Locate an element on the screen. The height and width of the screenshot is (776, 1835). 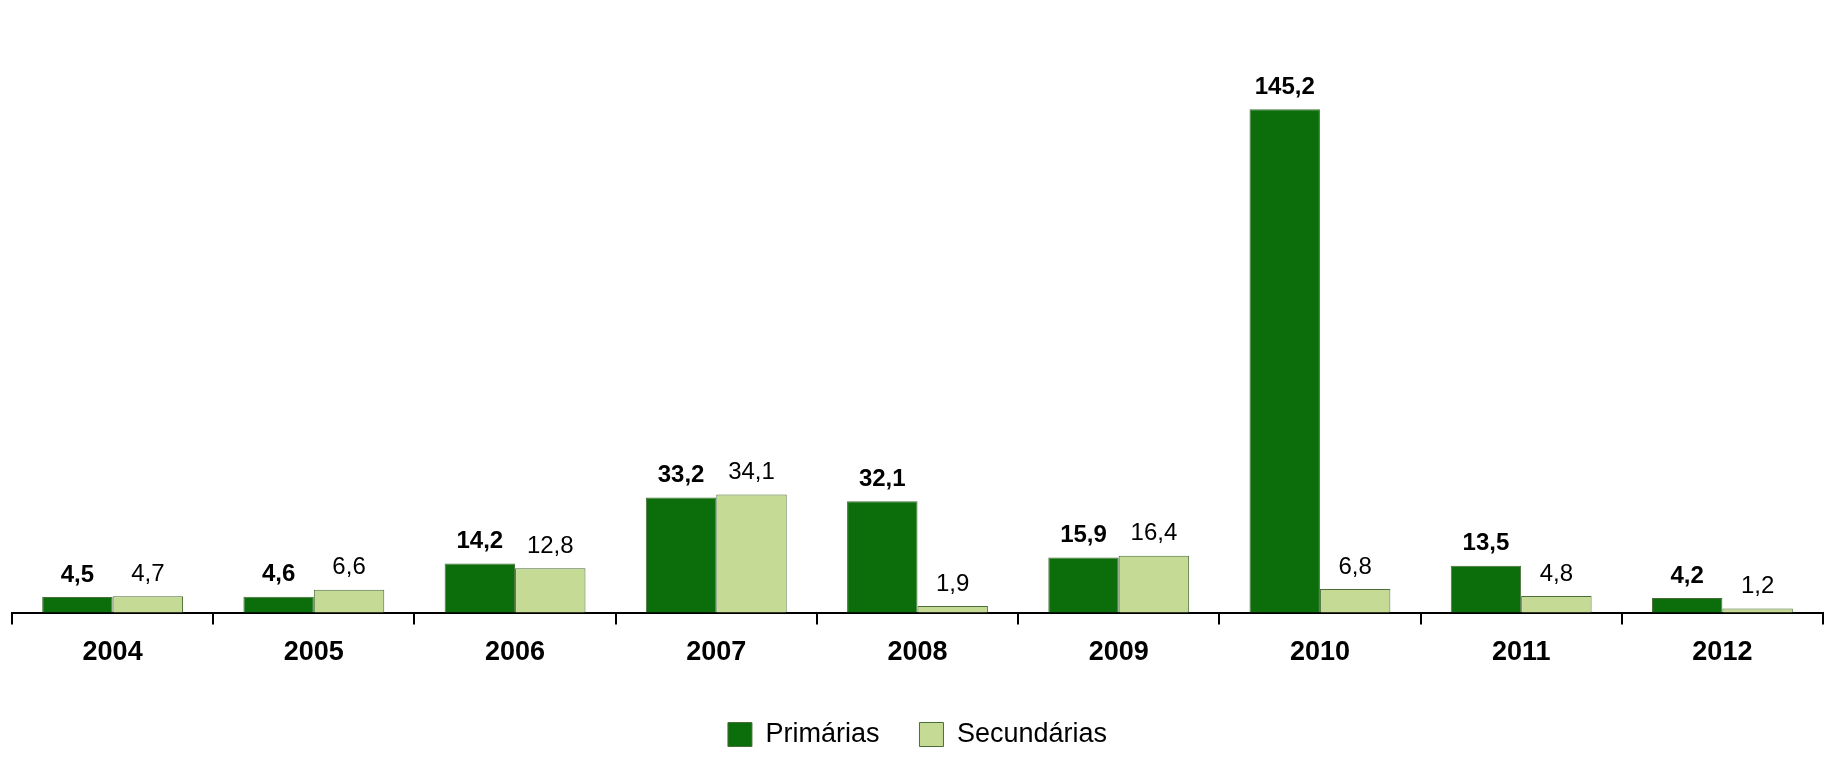
x-tick-label: 2004 is located at coordinates (112, 651).